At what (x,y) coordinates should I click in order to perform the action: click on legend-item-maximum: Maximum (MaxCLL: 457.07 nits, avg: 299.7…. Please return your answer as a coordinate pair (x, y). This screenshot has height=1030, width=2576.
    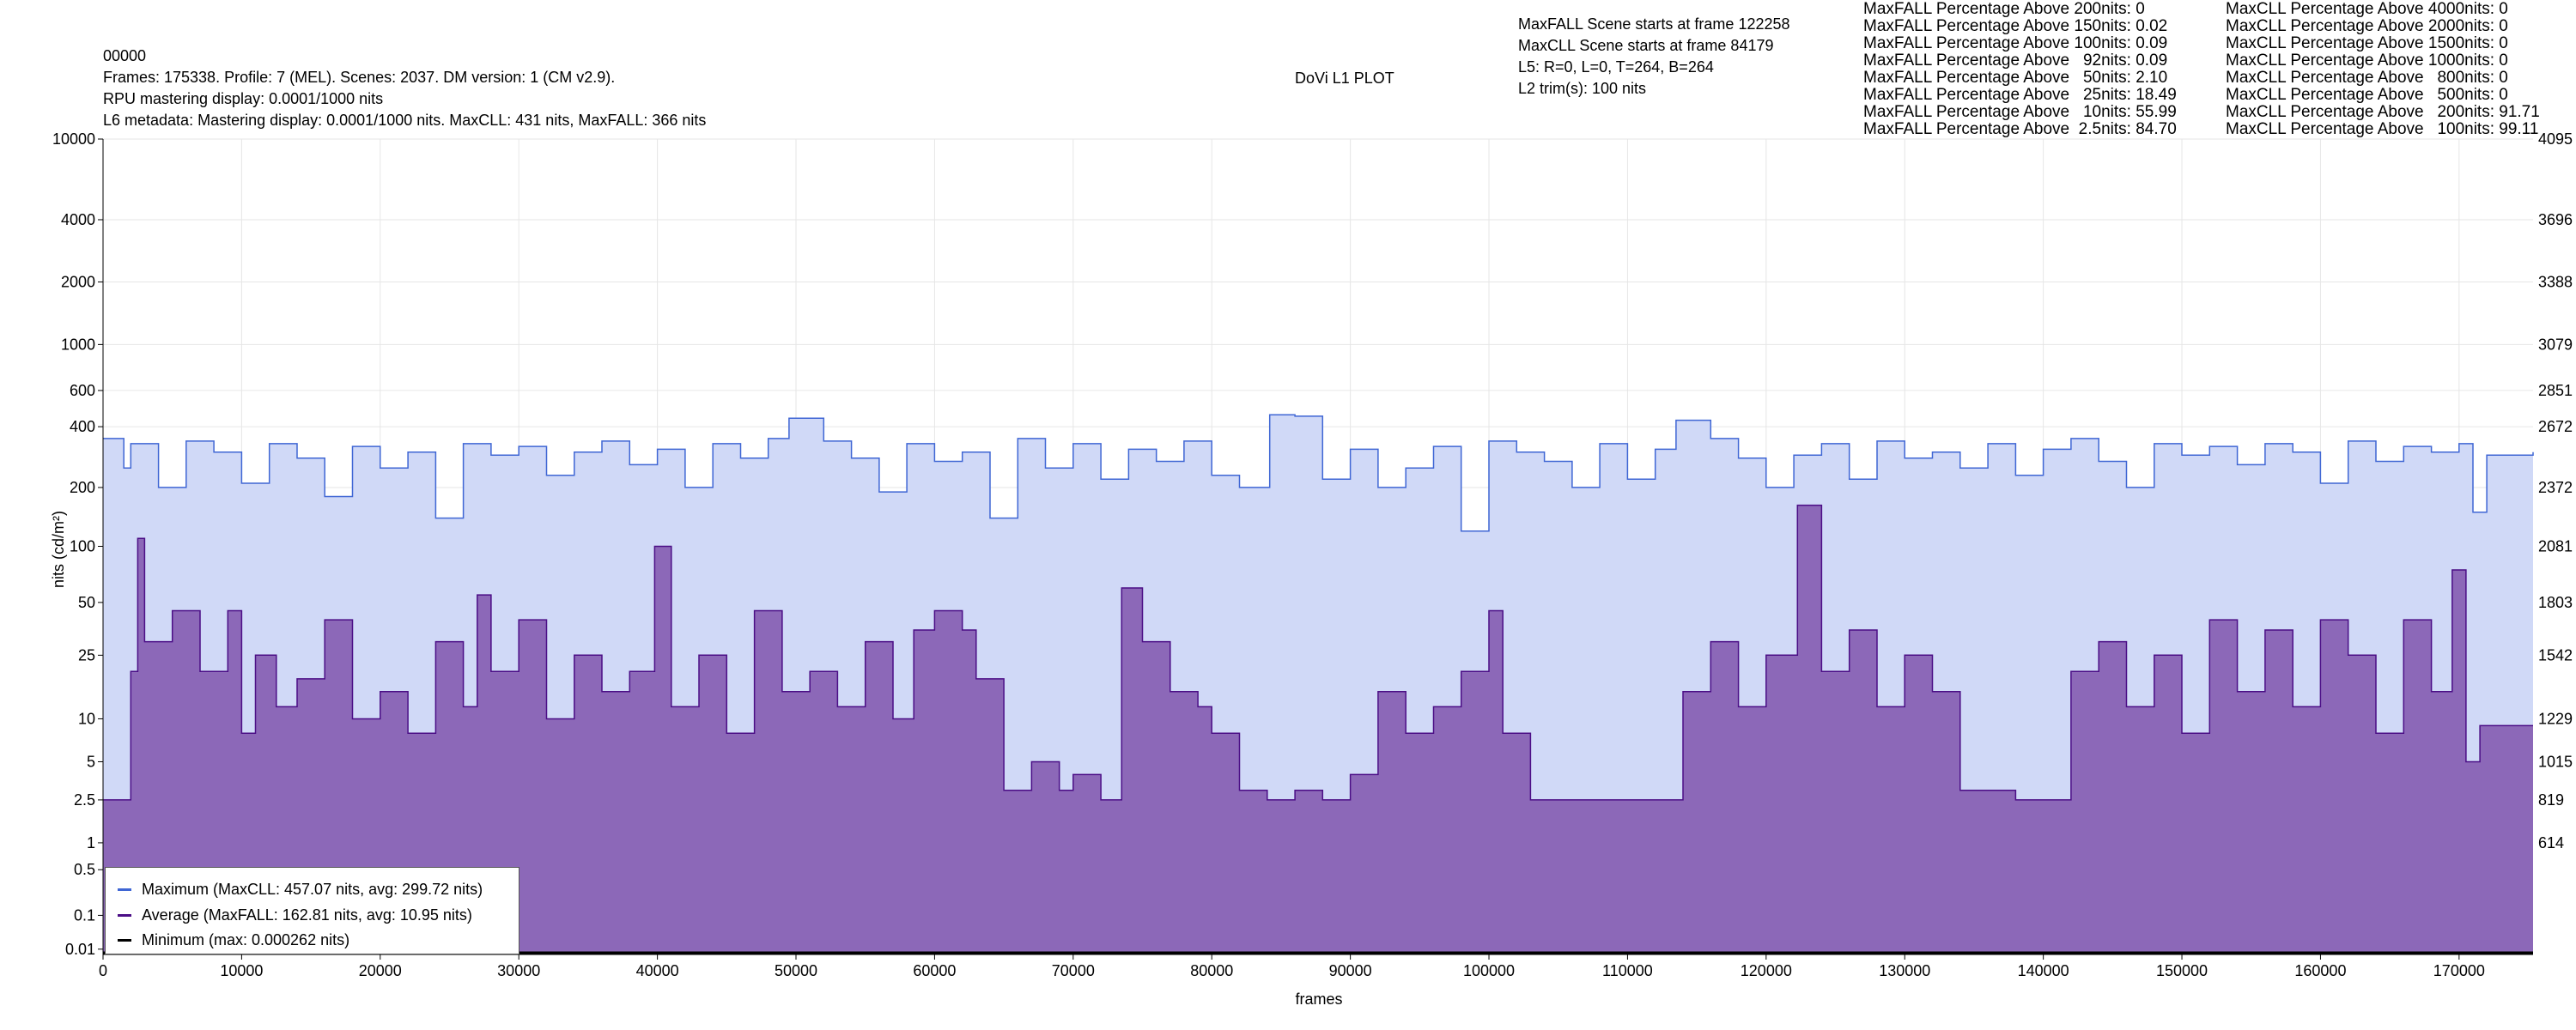
    Looking at the image, I should click on (301, 889).